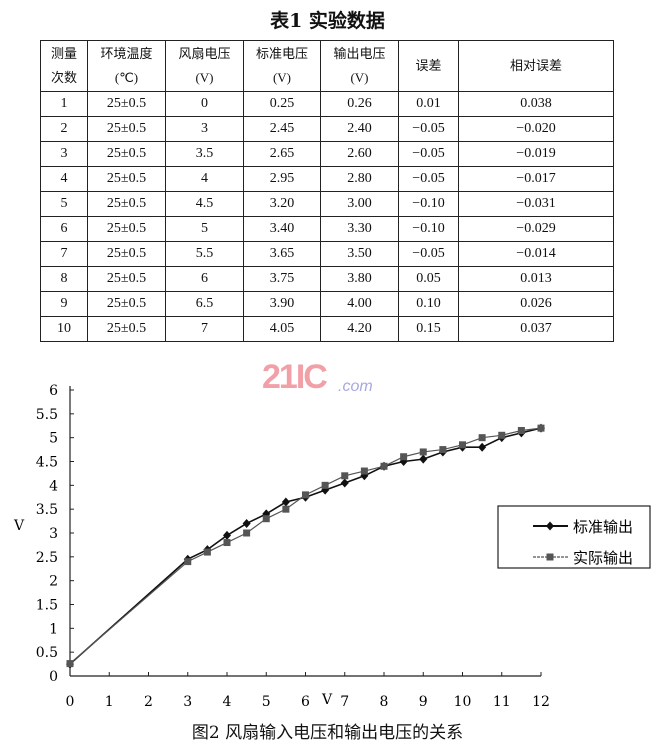 Image resolution: width=655 pixels, height=749 pixels. What do you see at coordinates (204, 53) in the screenshot?
I see `column-header-line: 风扇电压` at bounding box center [204, 53].